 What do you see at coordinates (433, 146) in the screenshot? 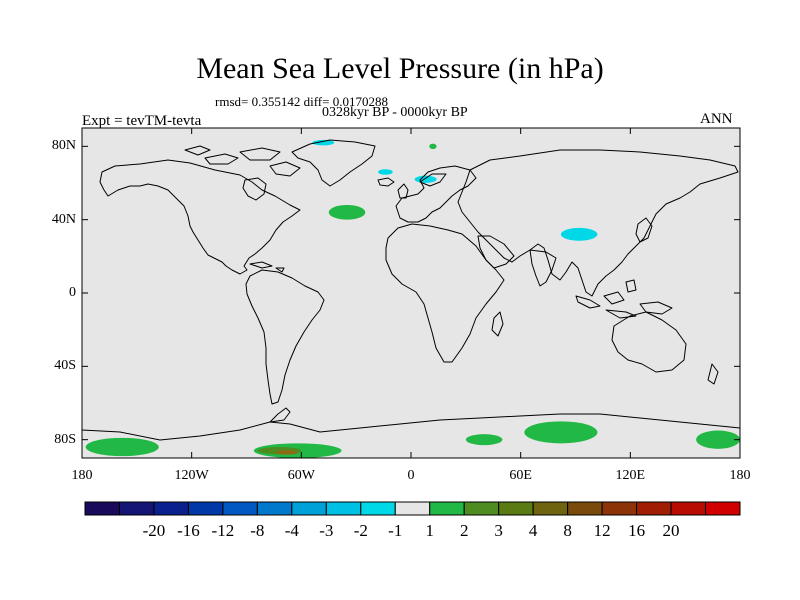
I see `anomaly-svalbard-positive` at bounding box center [433, 146].